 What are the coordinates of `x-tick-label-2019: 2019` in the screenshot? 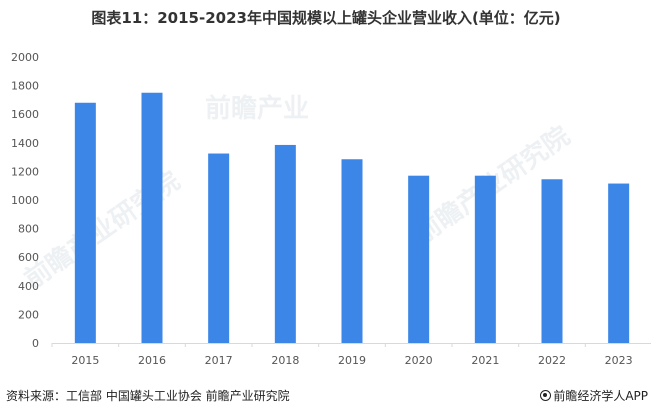 It's located at (352, 360).